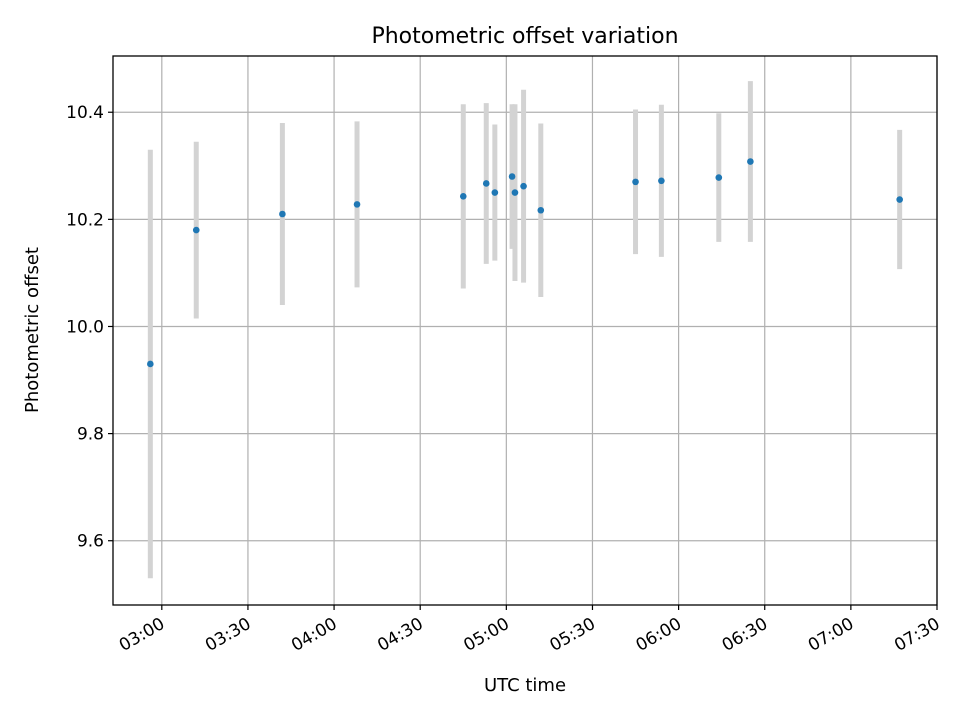 This screenshot has height=720, width=960. Describe the element at coordinates (90, 542) in the screenshot. I see `y-tick-label: 9.6` at that location.